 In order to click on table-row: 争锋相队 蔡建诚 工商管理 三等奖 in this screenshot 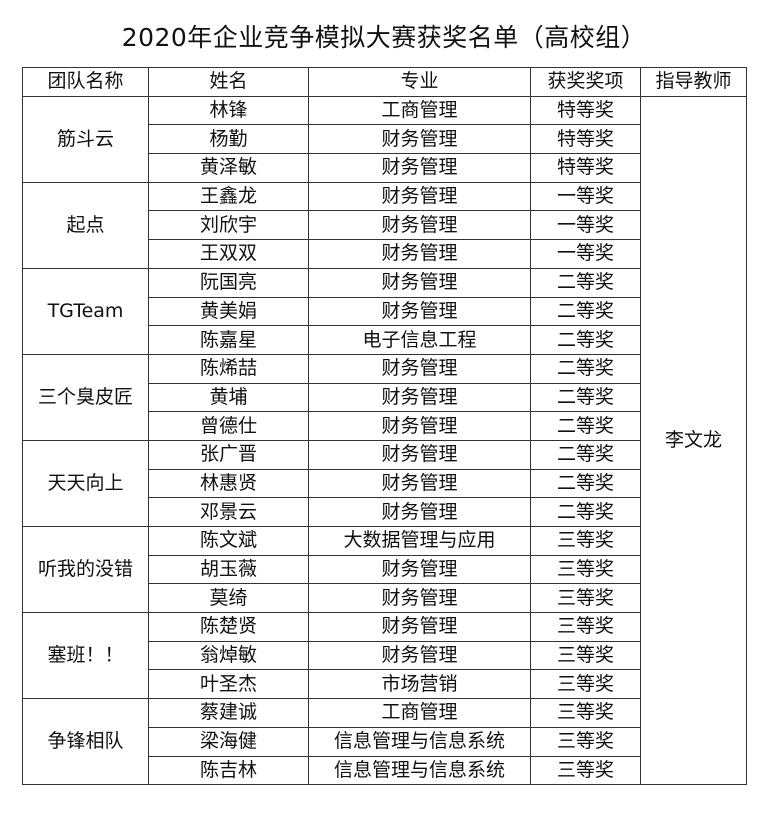, I will do `click(384, 742)`.